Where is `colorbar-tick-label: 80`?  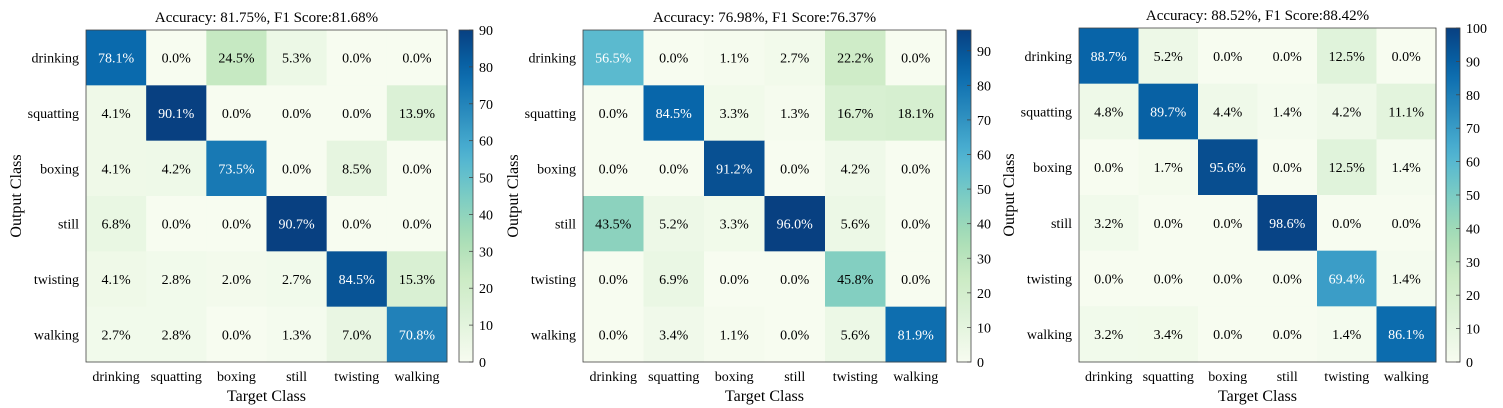 colorbar-tick-label: 80 is located at coordinates (486, 68).